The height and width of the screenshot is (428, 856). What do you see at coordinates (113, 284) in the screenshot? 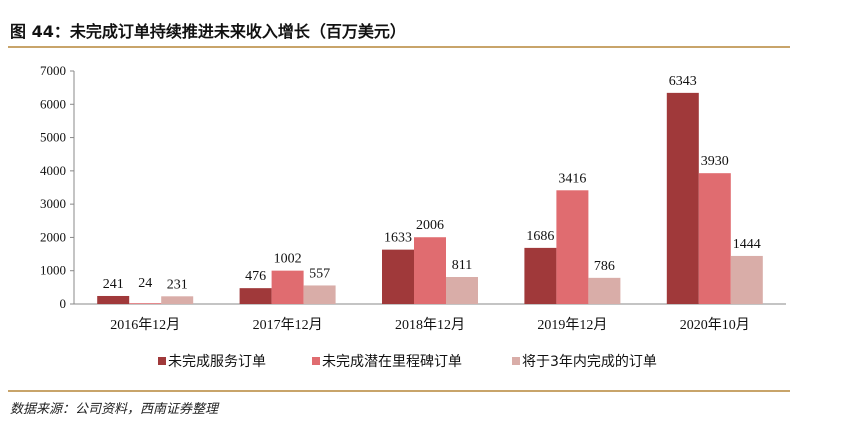
I see `data-label: 241` at bounding box center [113, 284].